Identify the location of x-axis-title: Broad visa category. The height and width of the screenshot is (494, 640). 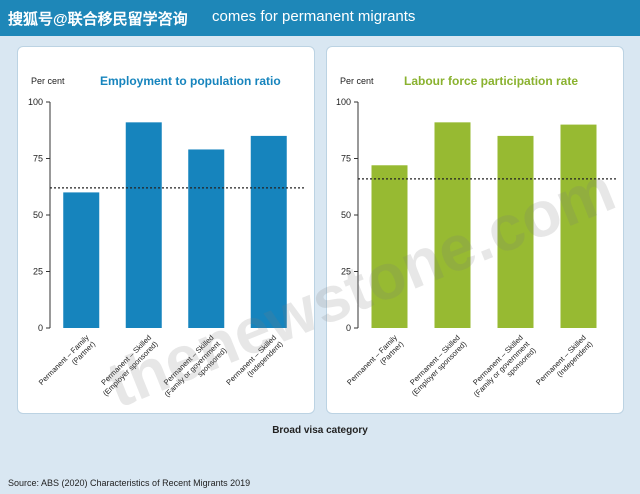
(320, 430).